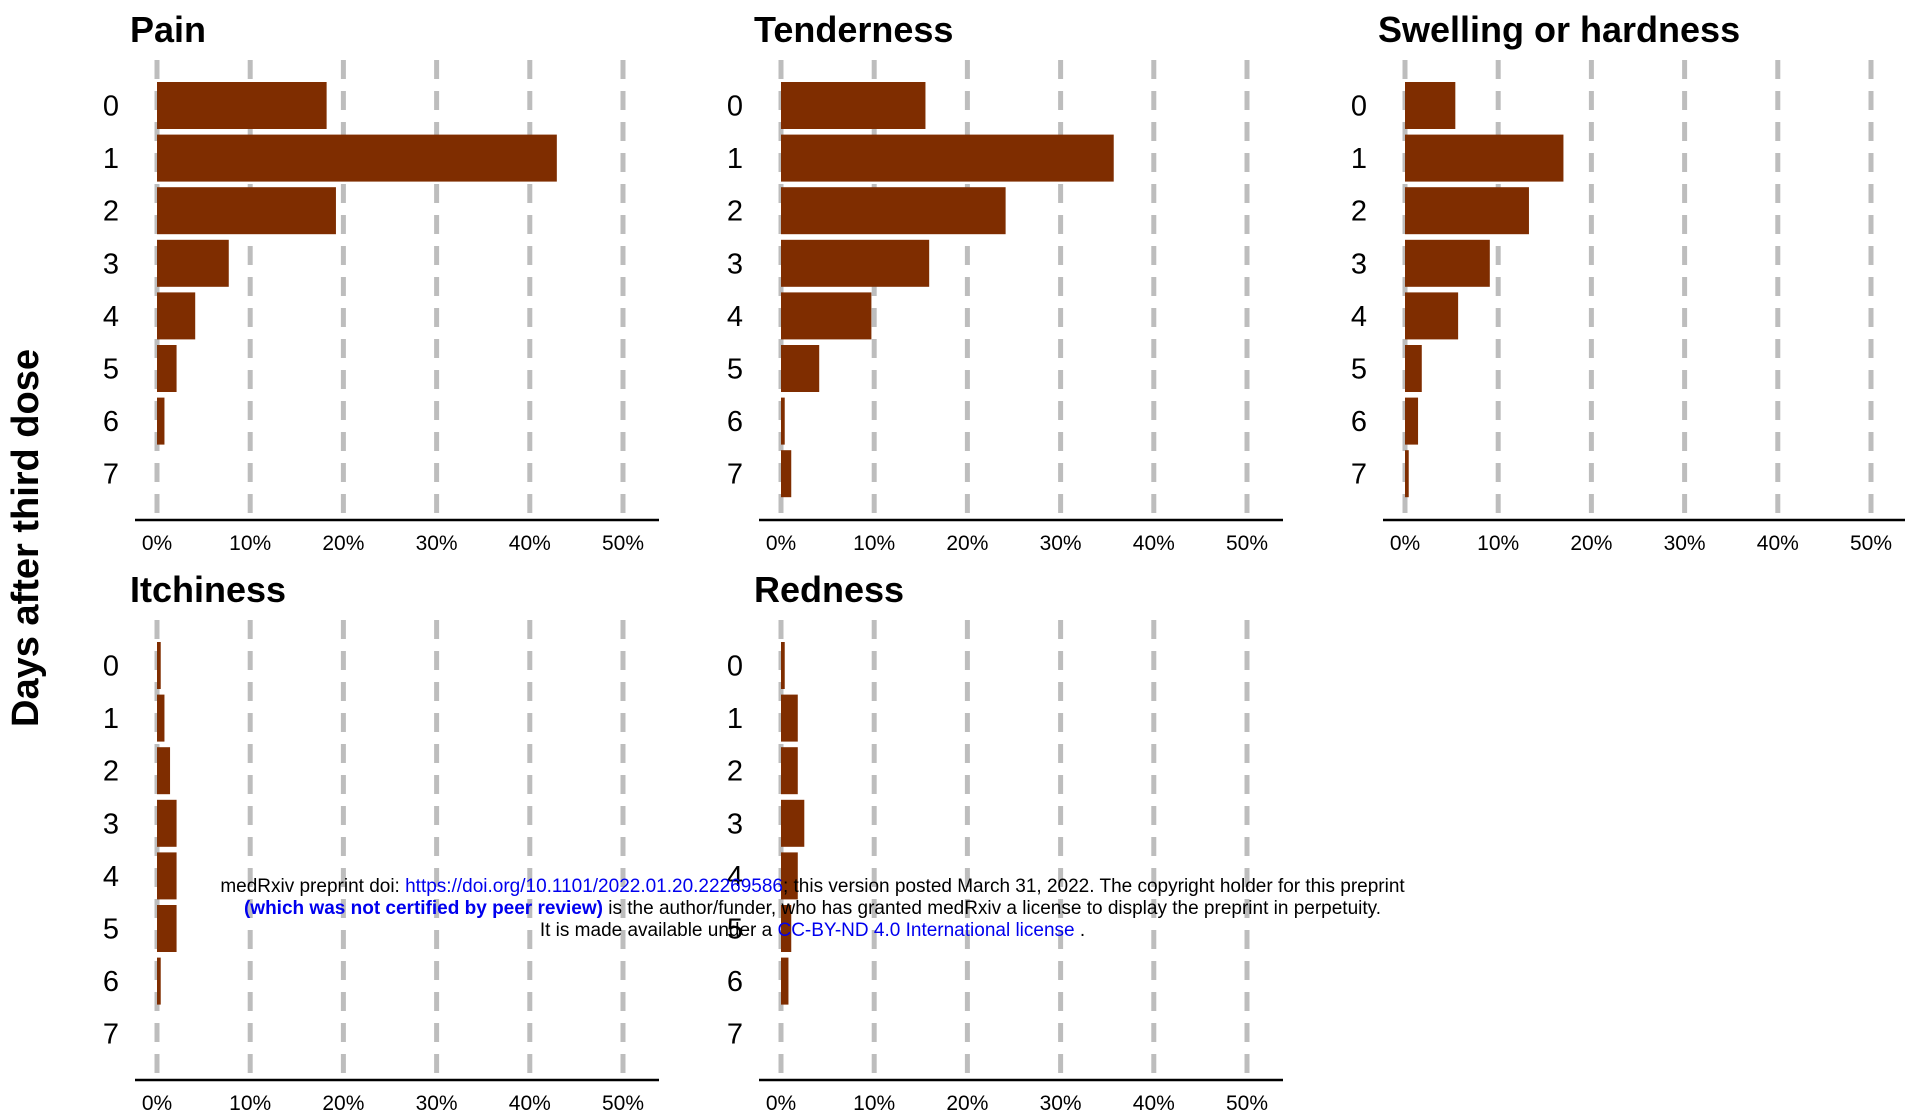 This screenshot has height=1116, width=1905. What do you see at coordinates (242, 105) in the screenshot?
I see `bar-day-0: Pain day 0: 18.2%` at bounding box center [242, 105].